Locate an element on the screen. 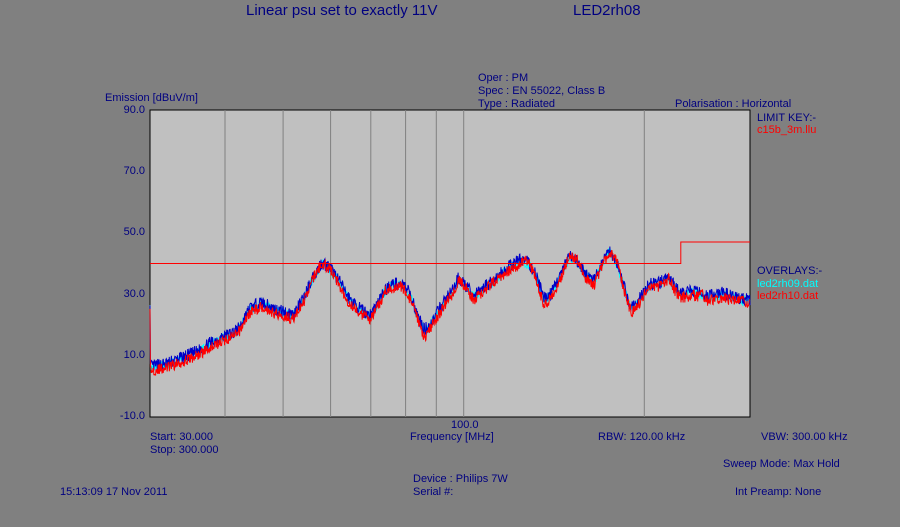 This screenshot has height=527, width=900. y-tick-label: -10.0 is located at coordinates (132, 416).